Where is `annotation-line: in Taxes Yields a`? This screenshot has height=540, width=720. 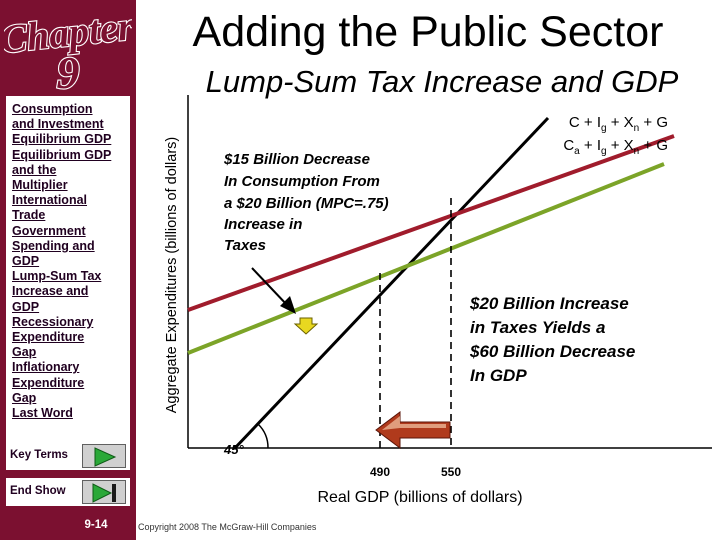
annotation-line: in Taxes Yields a is located at coordinates (537, 327).